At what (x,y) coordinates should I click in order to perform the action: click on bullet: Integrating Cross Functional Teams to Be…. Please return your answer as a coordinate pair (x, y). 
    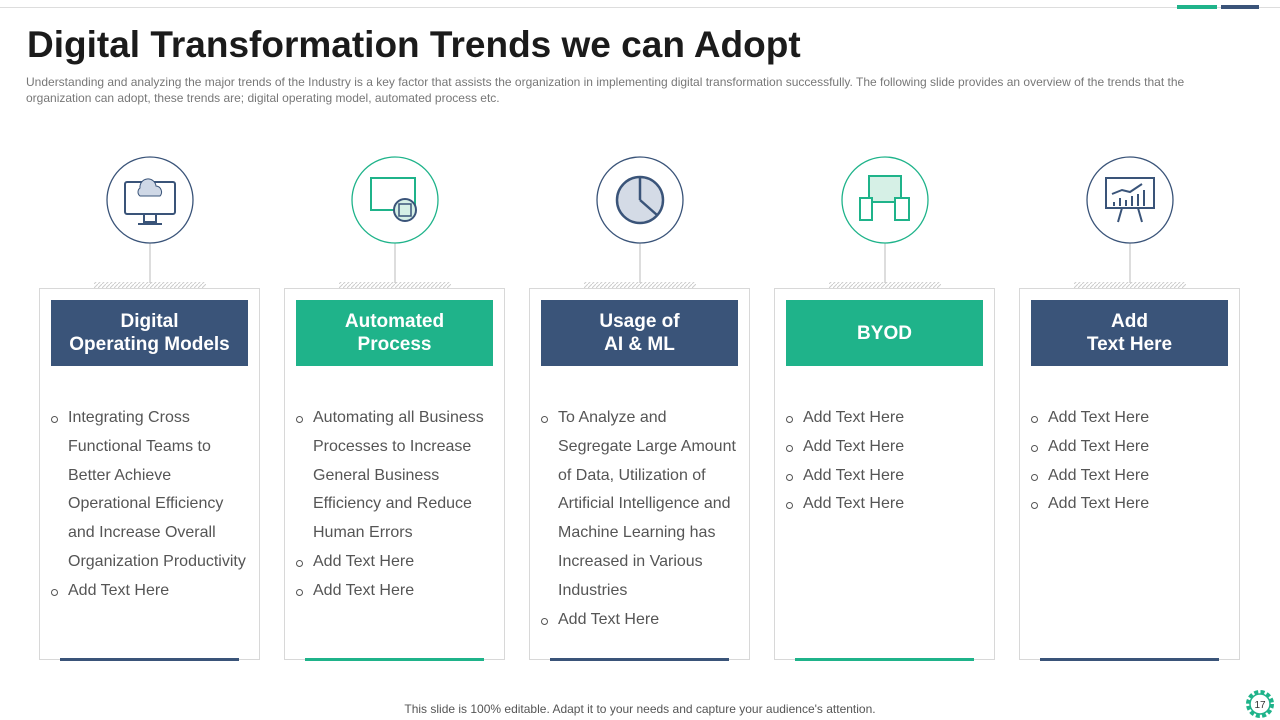
    Looking at the image, I should click on (149, 490).